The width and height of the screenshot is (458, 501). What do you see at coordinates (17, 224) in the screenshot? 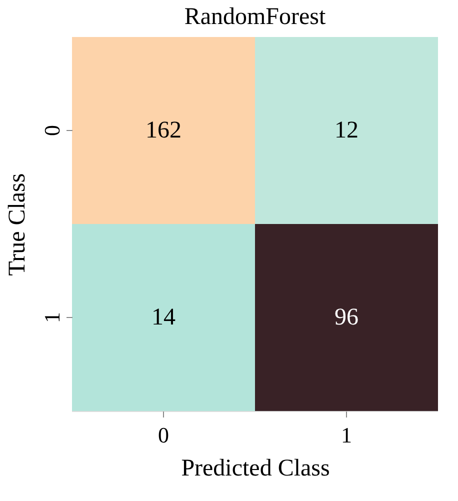
I see `y-axis-title: True Class` at bounding box center [17, 224].